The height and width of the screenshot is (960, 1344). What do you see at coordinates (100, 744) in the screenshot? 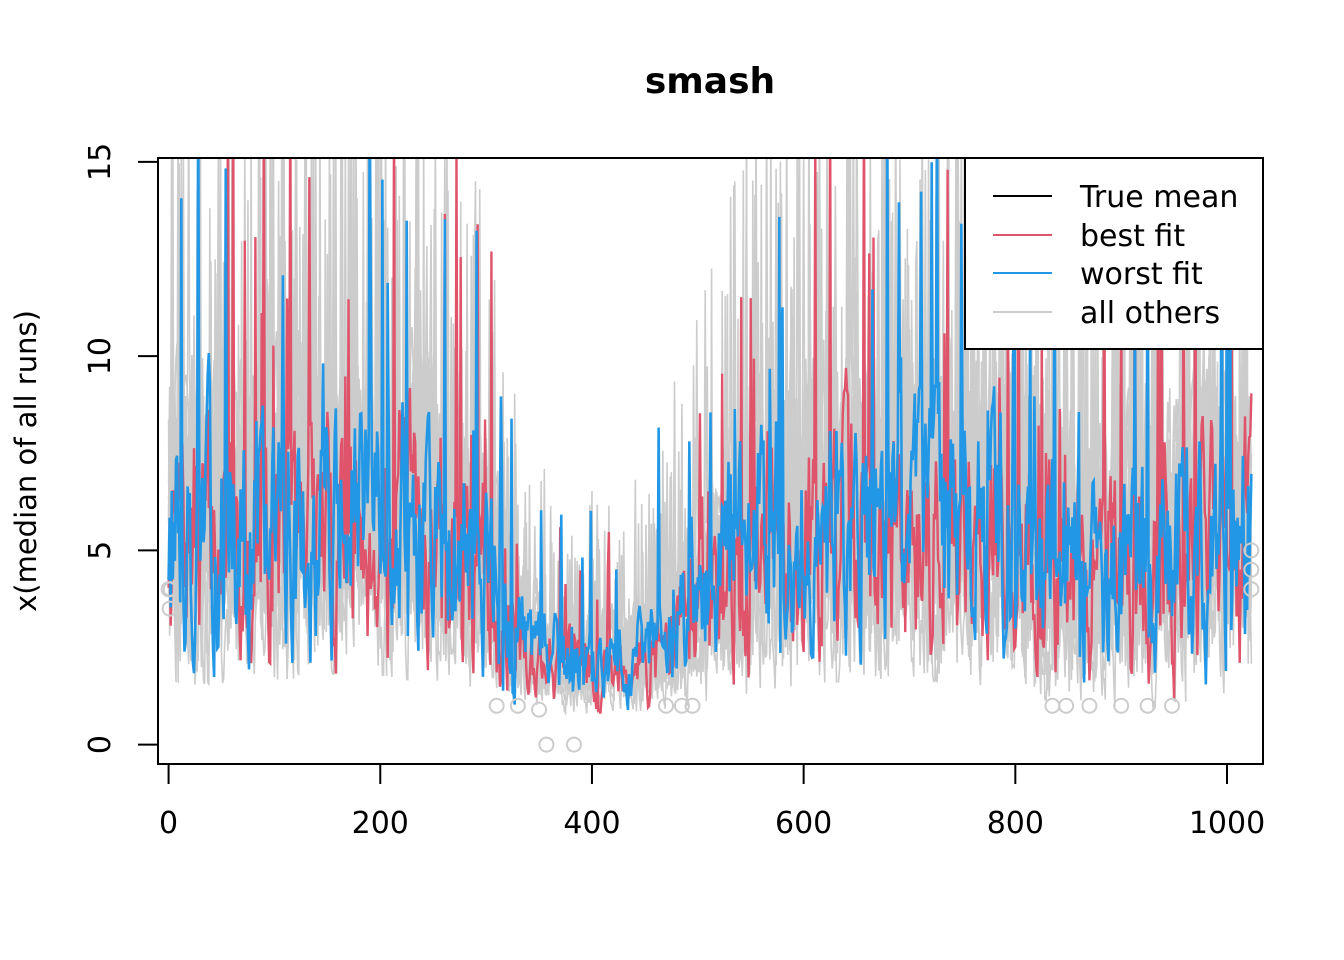
I see `y-tick-label: 0` at bounding box center [100, 744].